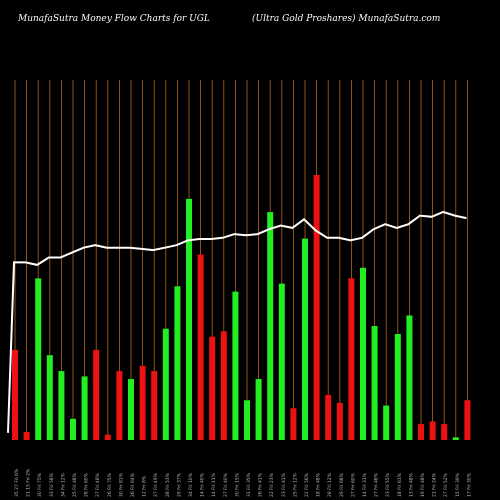 This screenshot has height=500, width=500. What do you see at coordinates (423, 484) in the screenshot?
I see `x-tick-label: 19 Fri 48%` at bounding box center [423, 484].